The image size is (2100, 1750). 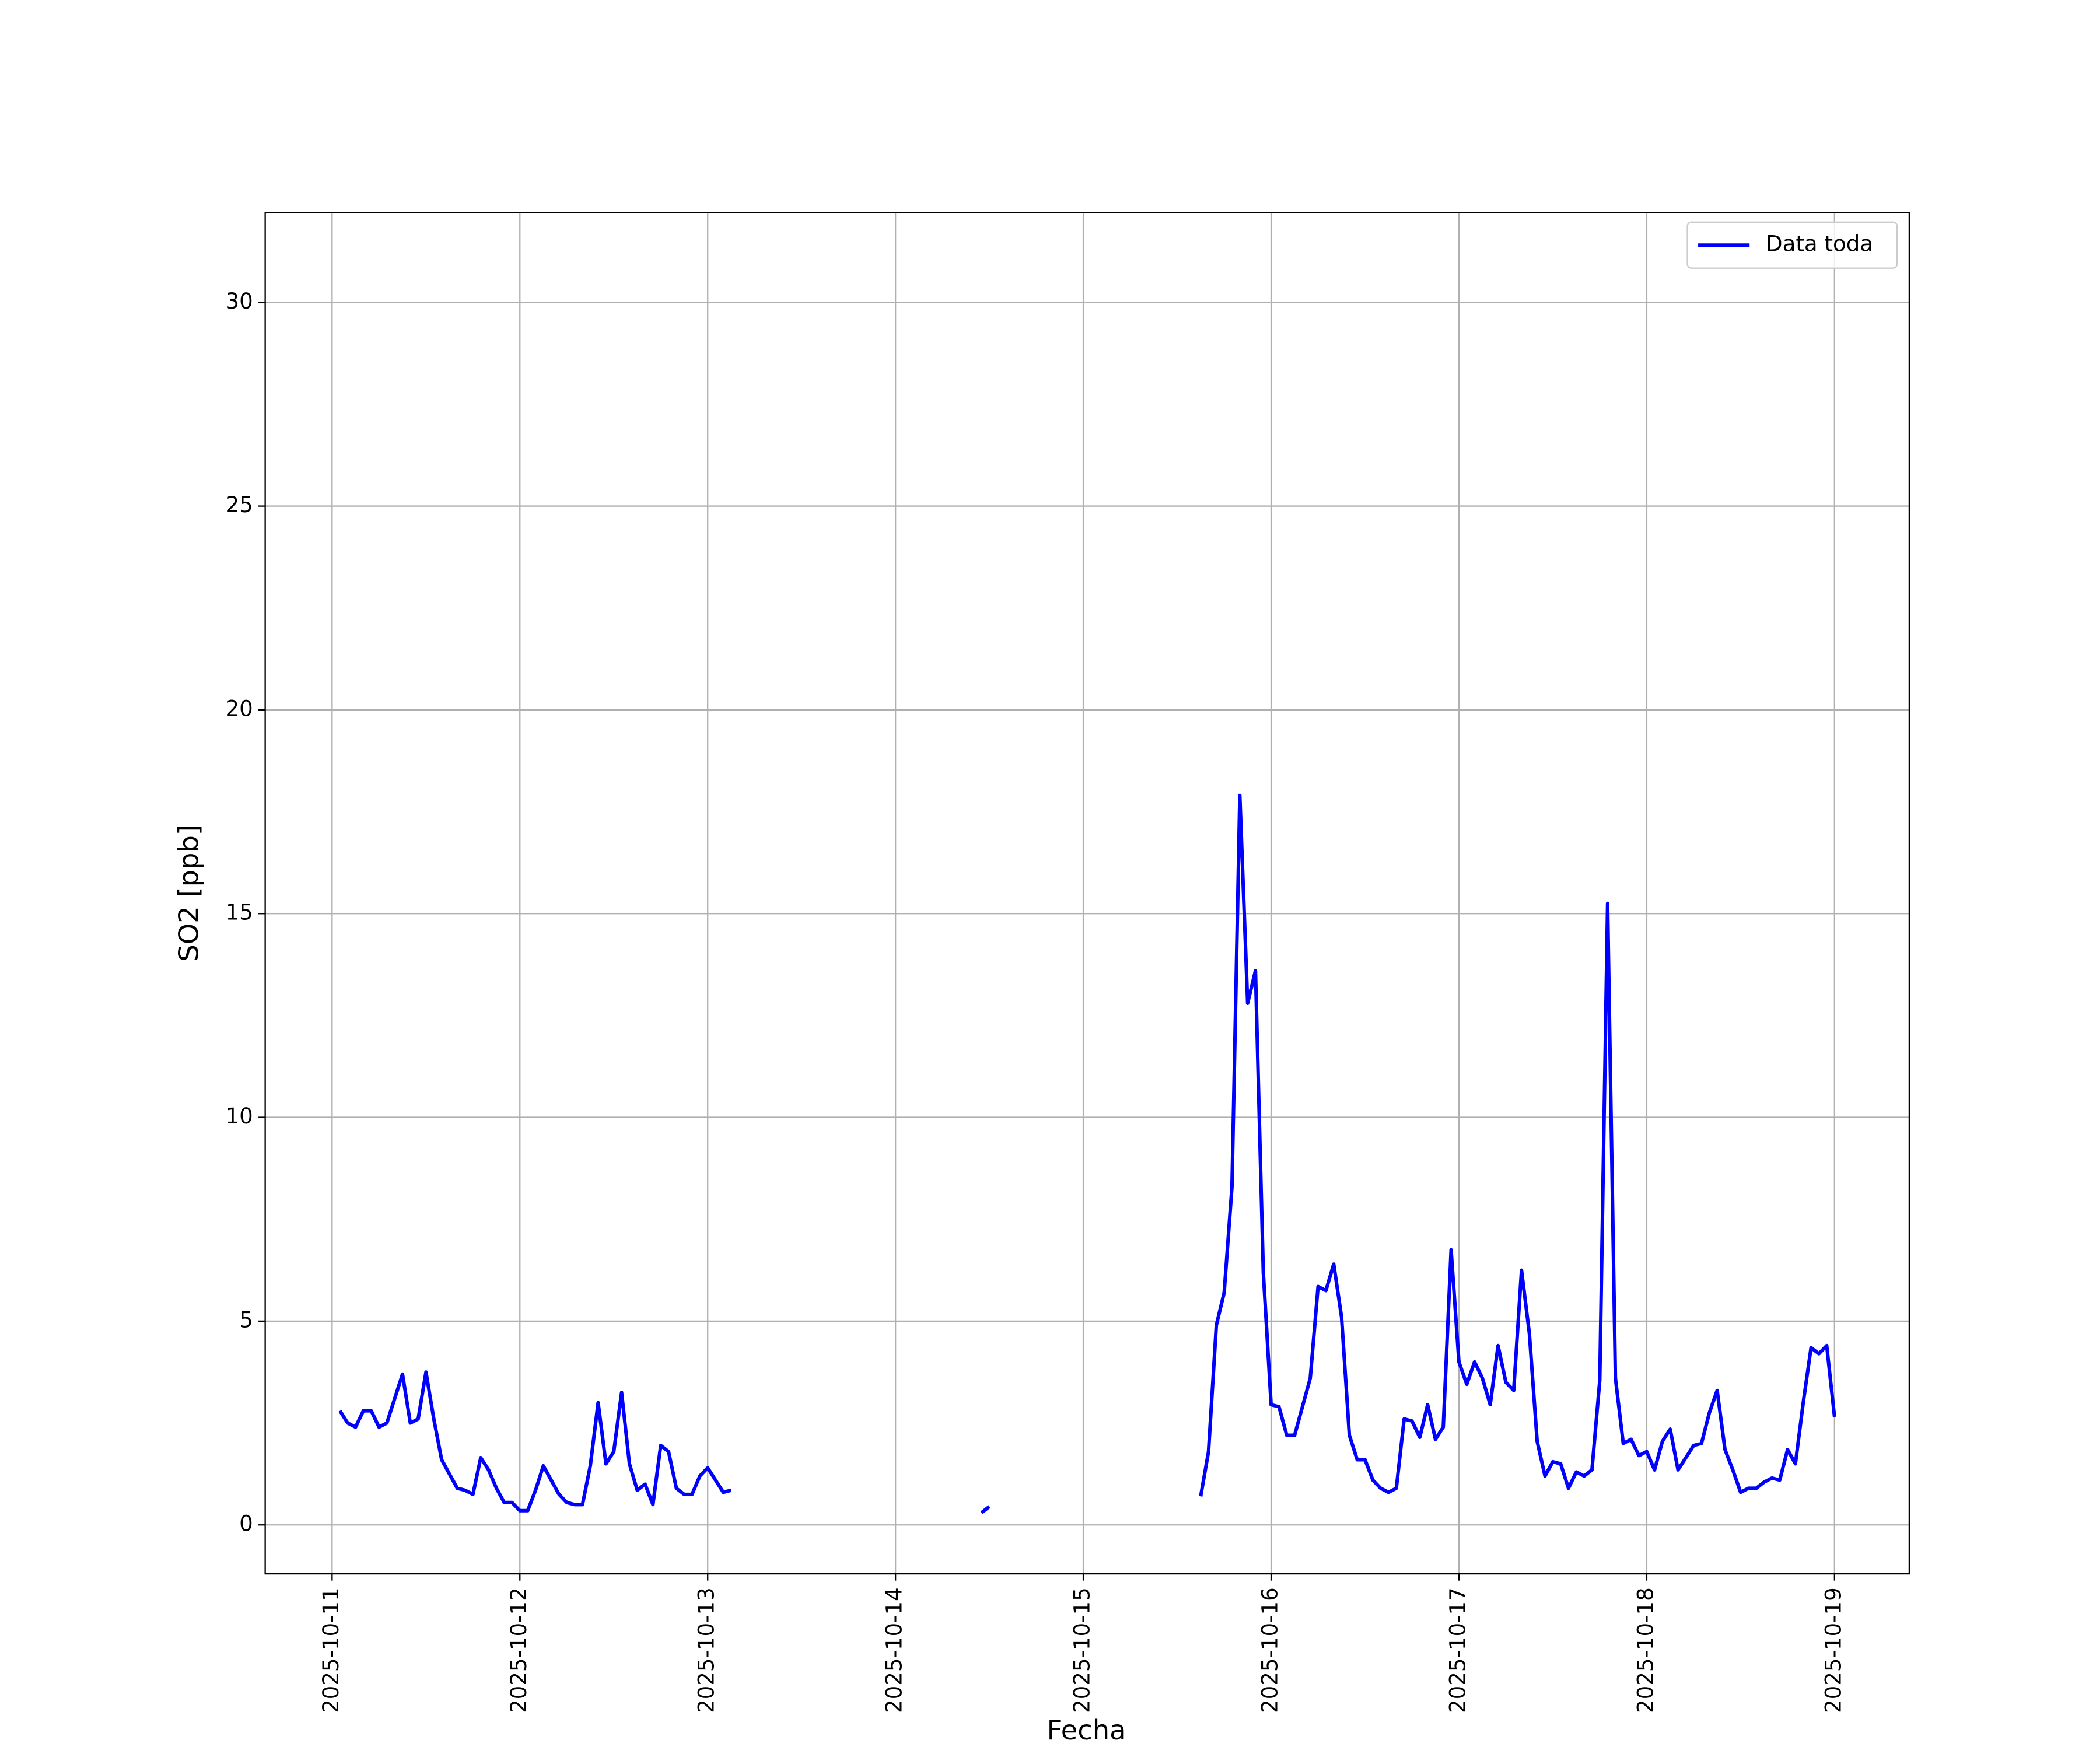 I want to click on x-tick-label: 2025-10-11, so click(x=331, y=1650).